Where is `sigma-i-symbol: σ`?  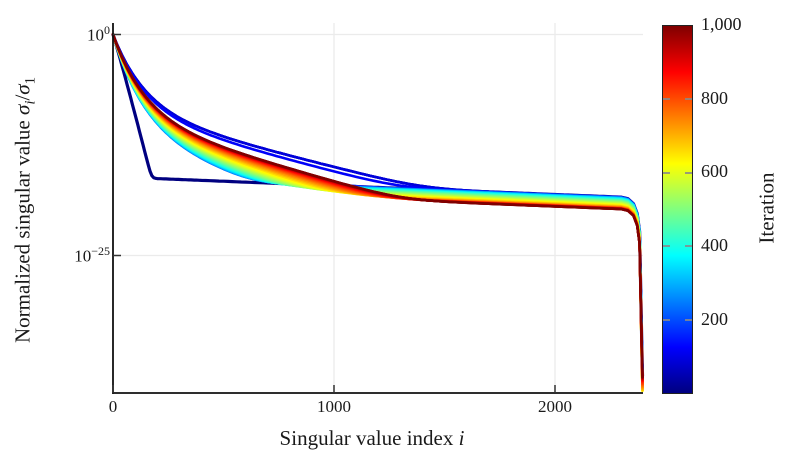 sigma-i-symbol: σ is located at coordinates (22, 109).